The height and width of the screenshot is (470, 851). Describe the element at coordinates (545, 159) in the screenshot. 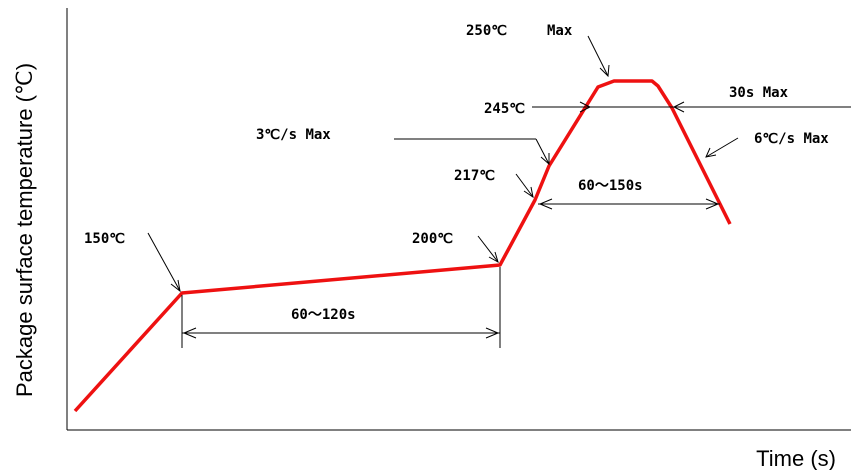

I see `arrowhead-ramp-up` at that location.